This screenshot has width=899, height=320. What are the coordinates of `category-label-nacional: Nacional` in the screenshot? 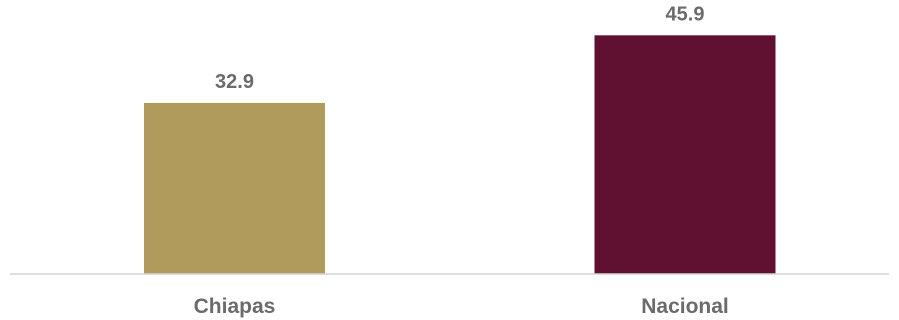 It's located at (685, 306).